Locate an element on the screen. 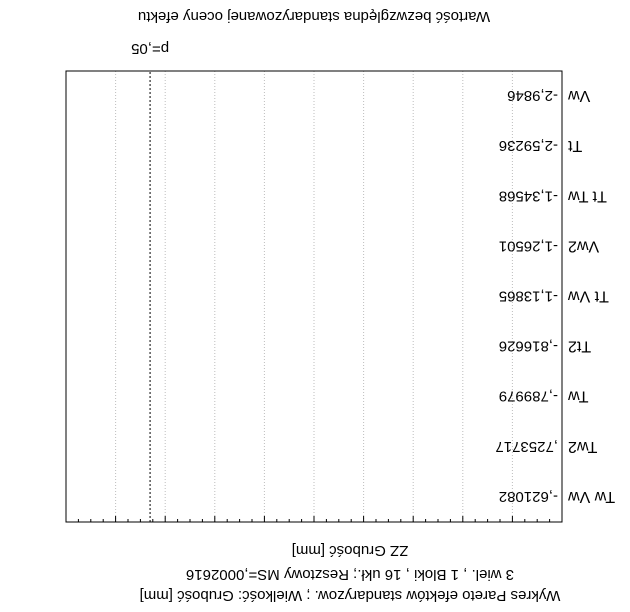  value-label: -1,13865 is located at coordinates (528, 296).